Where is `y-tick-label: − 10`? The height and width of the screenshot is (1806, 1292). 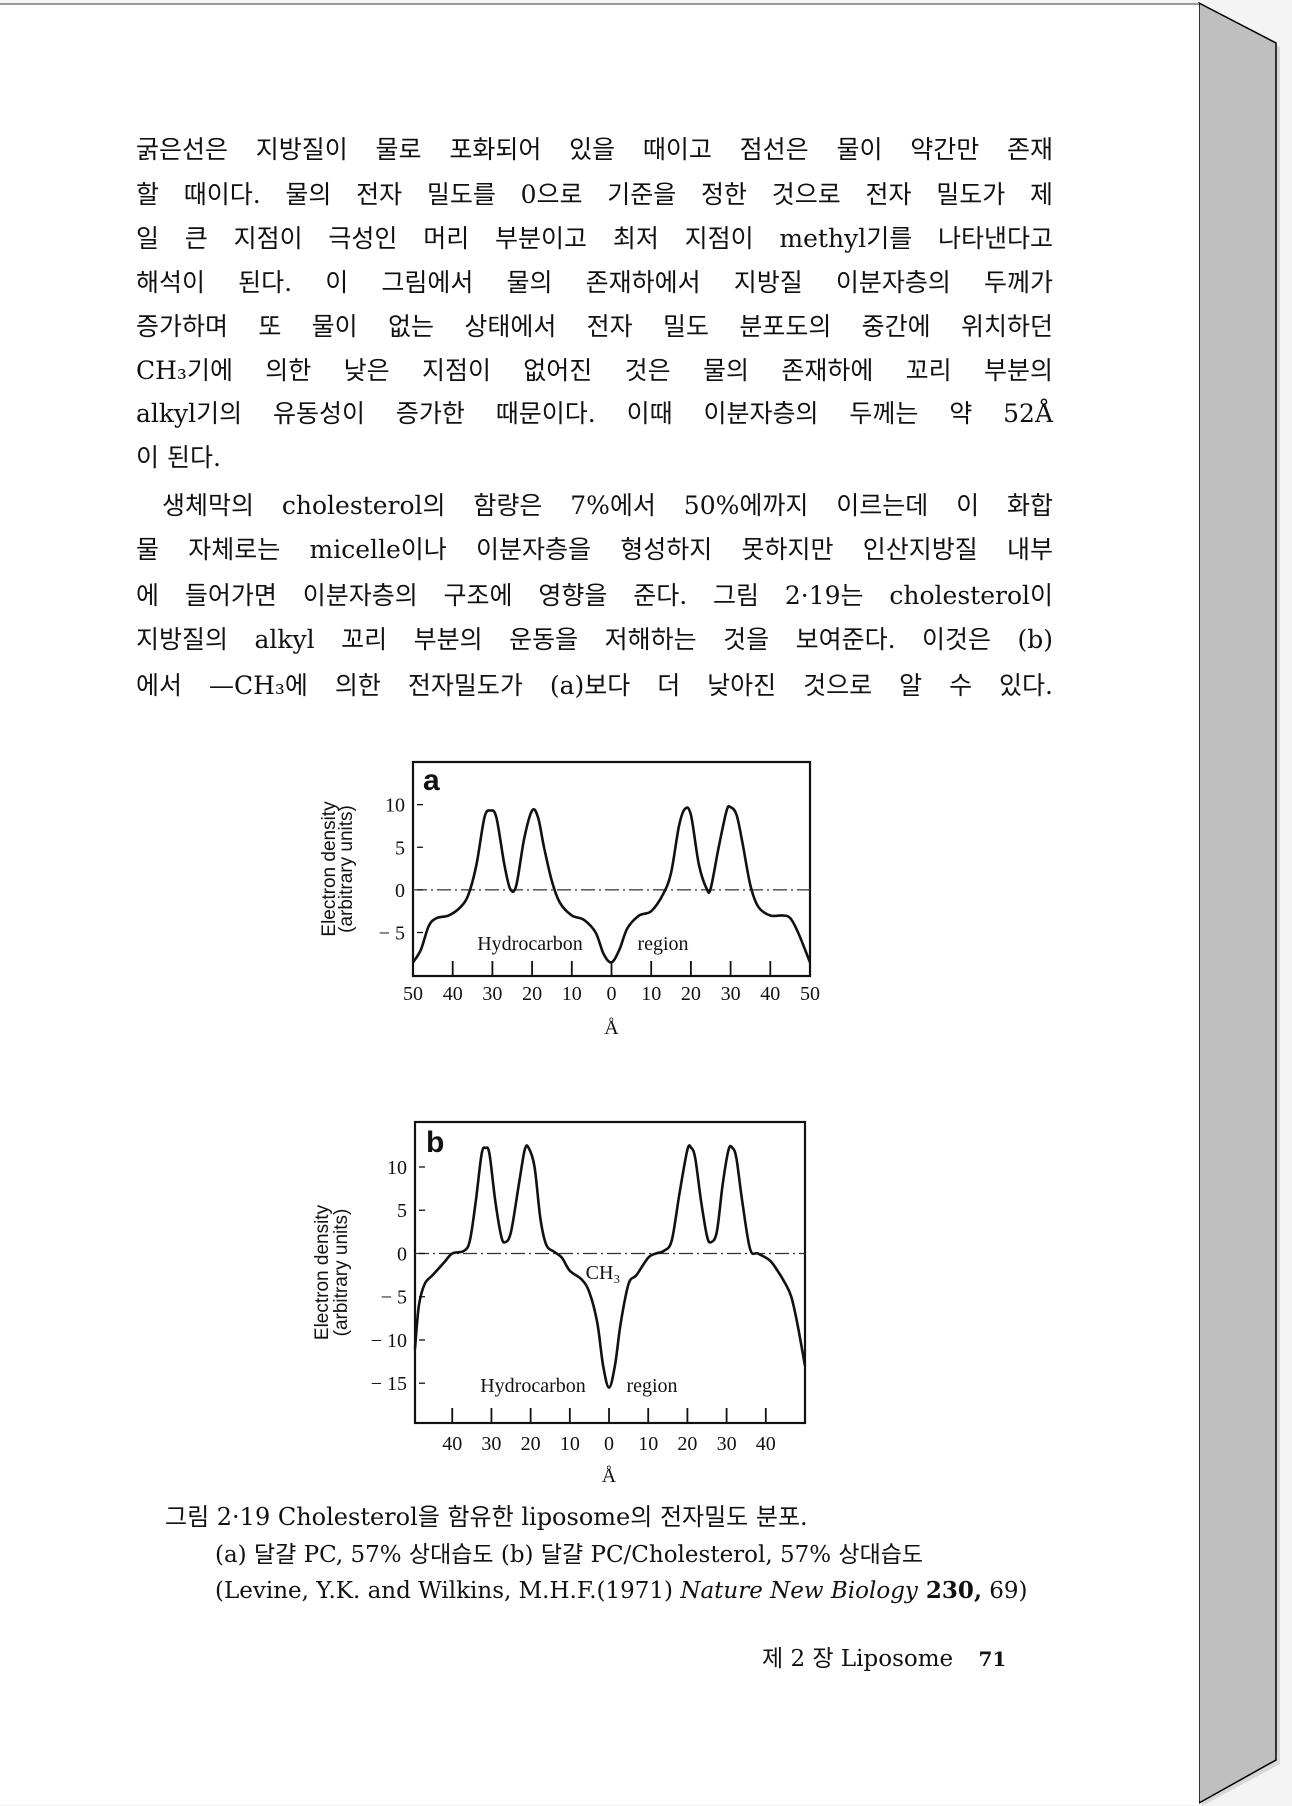
y-tick-label: − 10 is located at coordinates (389, 1341).